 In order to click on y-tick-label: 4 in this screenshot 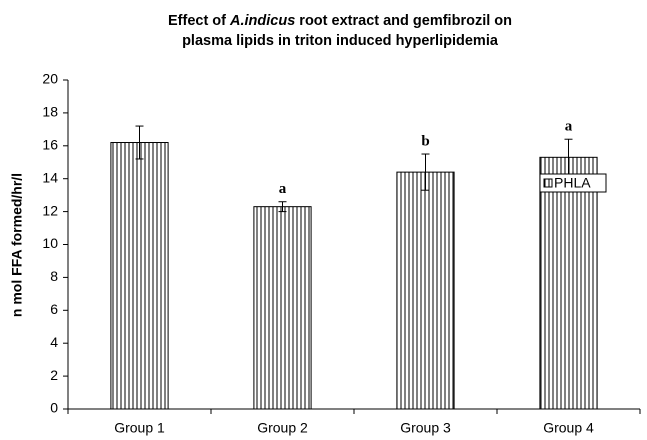, I will do `click(54, 342)`.